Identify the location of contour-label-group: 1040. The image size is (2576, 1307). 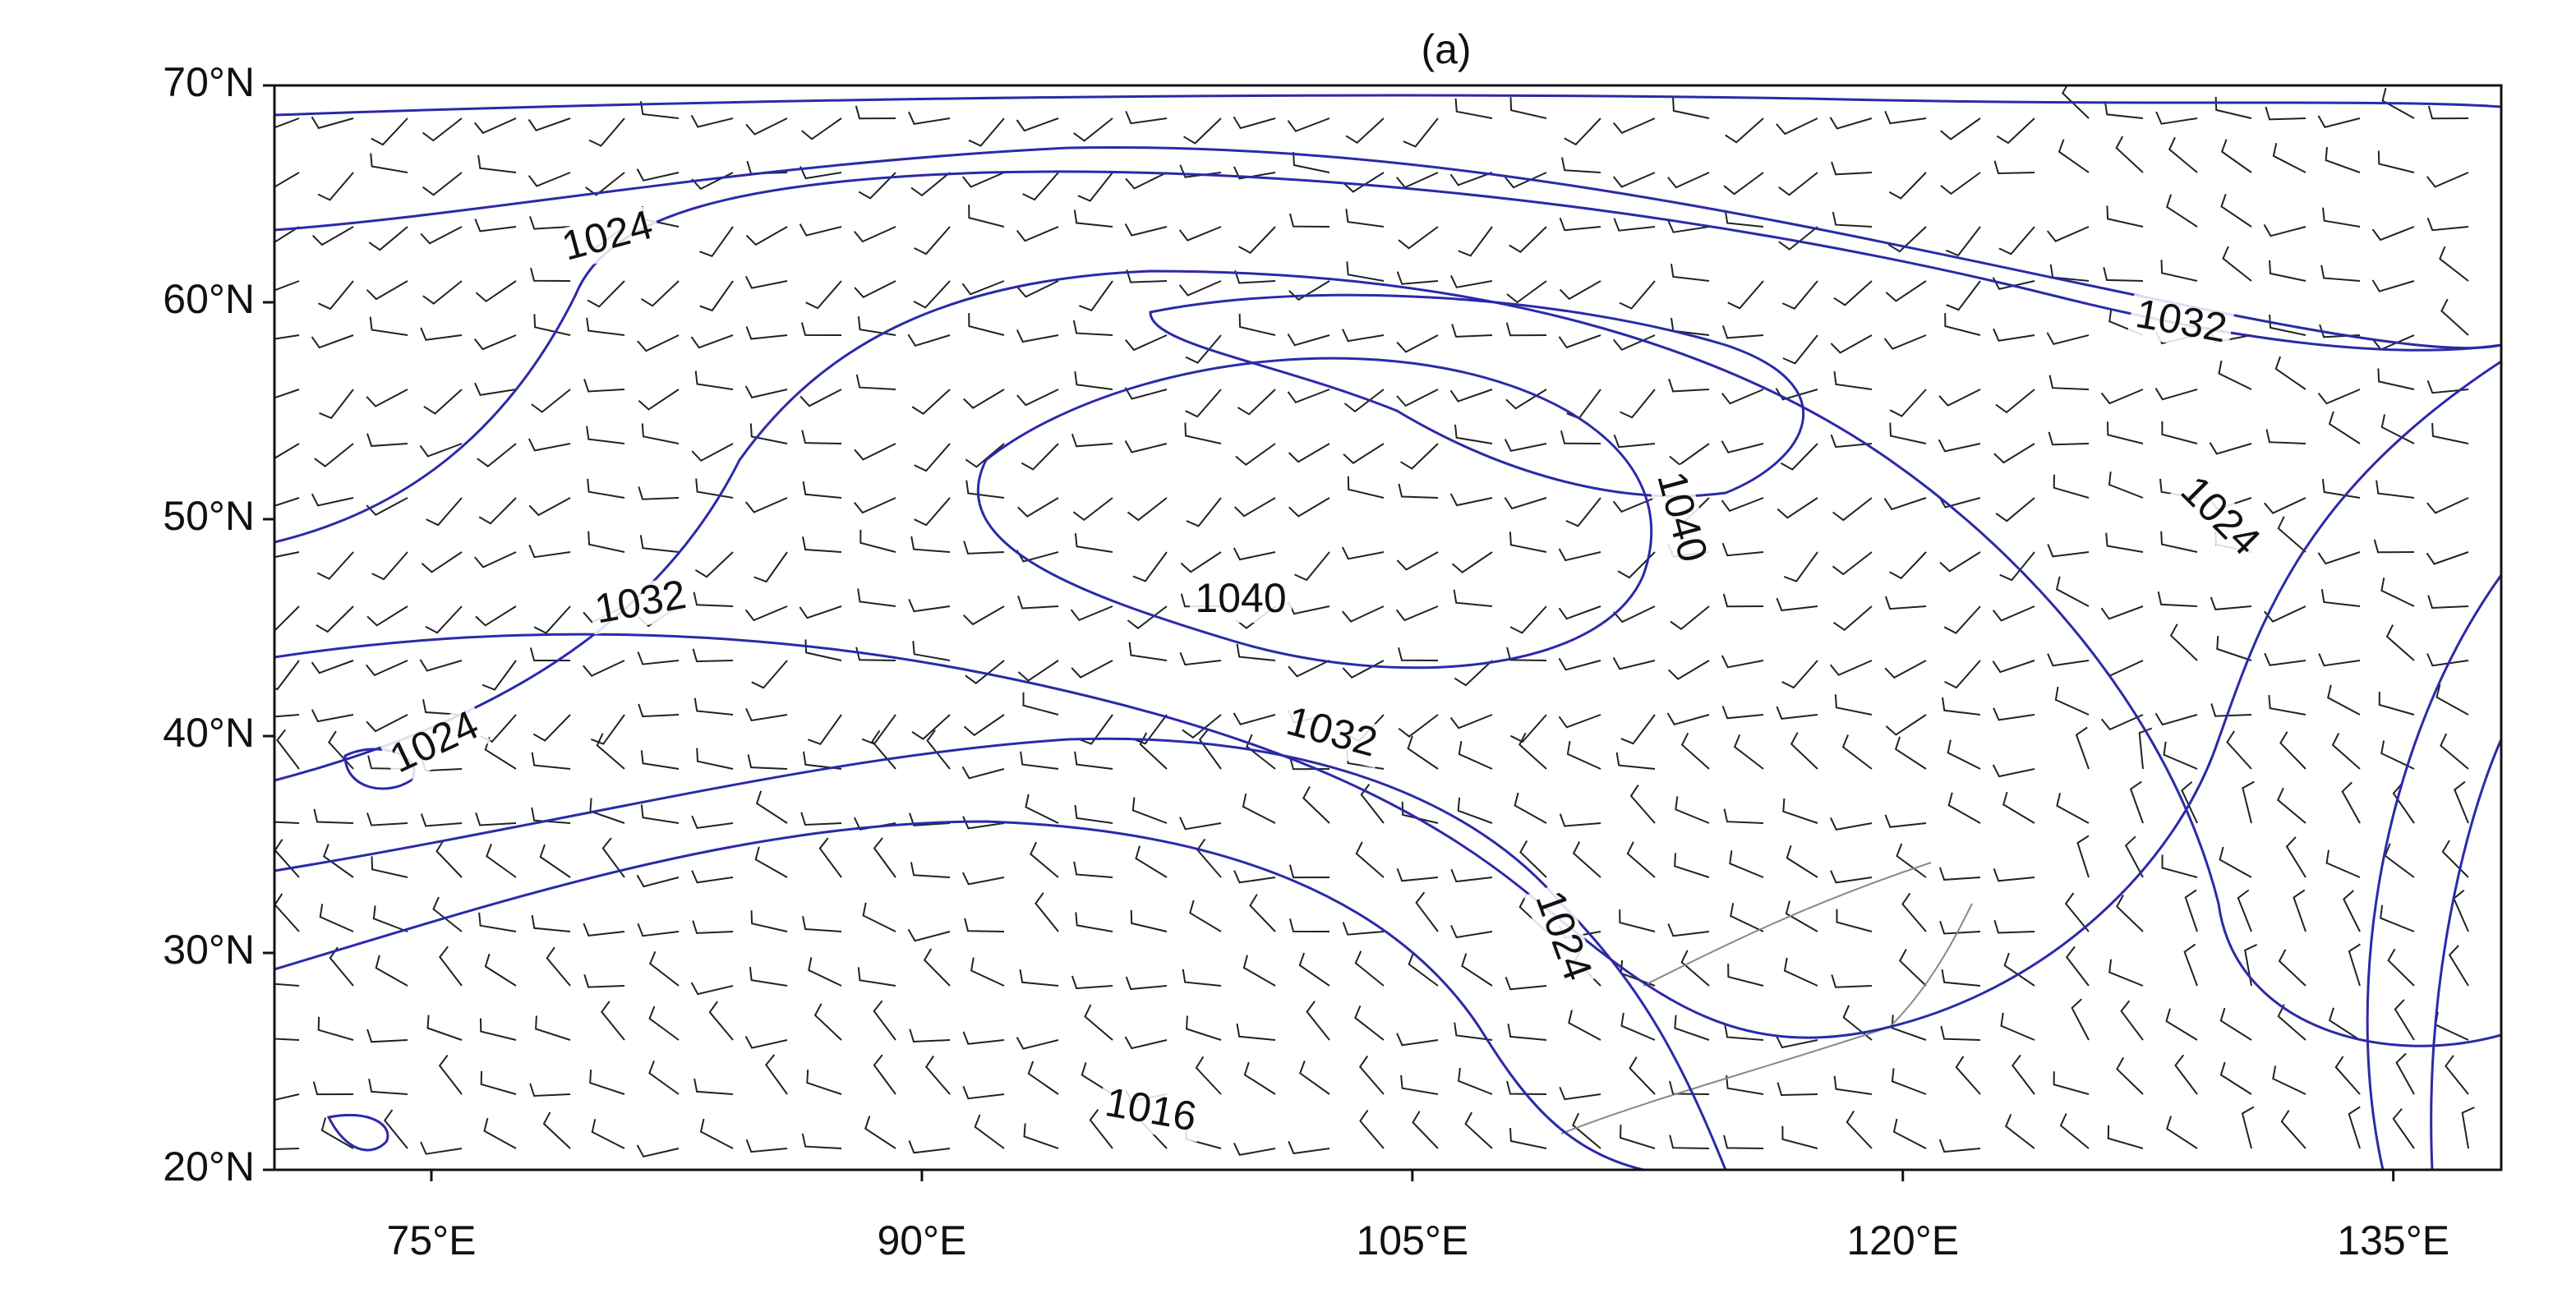
(1241, 599).